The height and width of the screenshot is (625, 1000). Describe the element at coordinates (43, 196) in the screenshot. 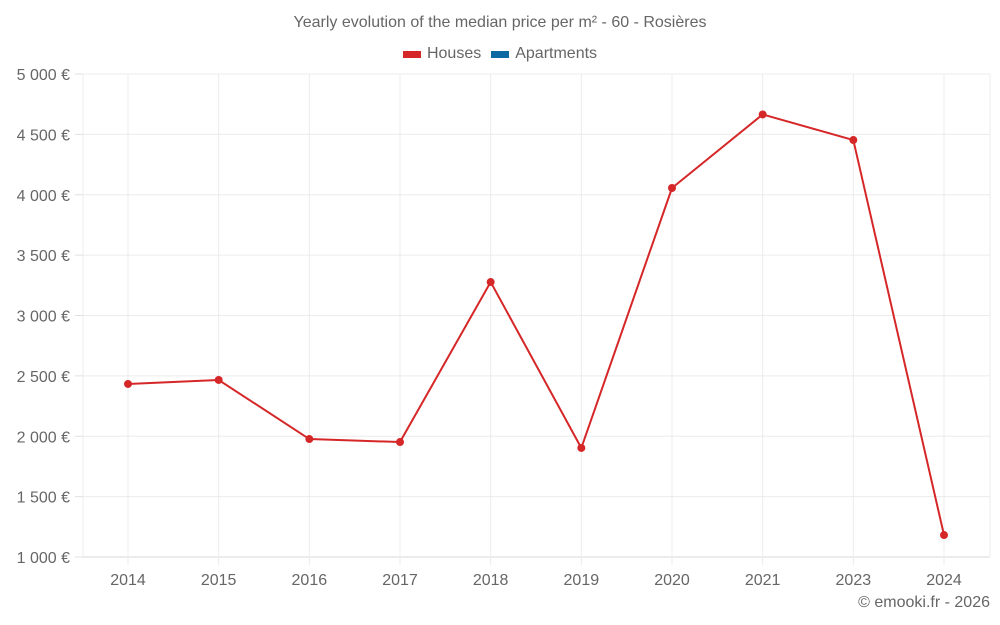

I see `y-tick-label: 4 000 €` at that location.